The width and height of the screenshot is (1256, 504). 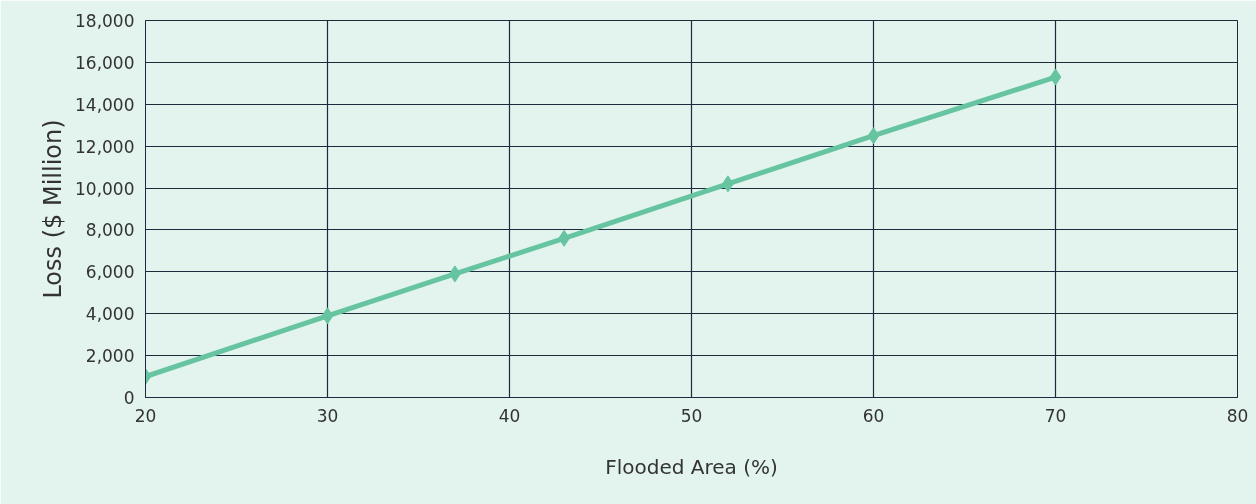 I want to click on y-tick-label: 4,000, so click(x=110, y=314).